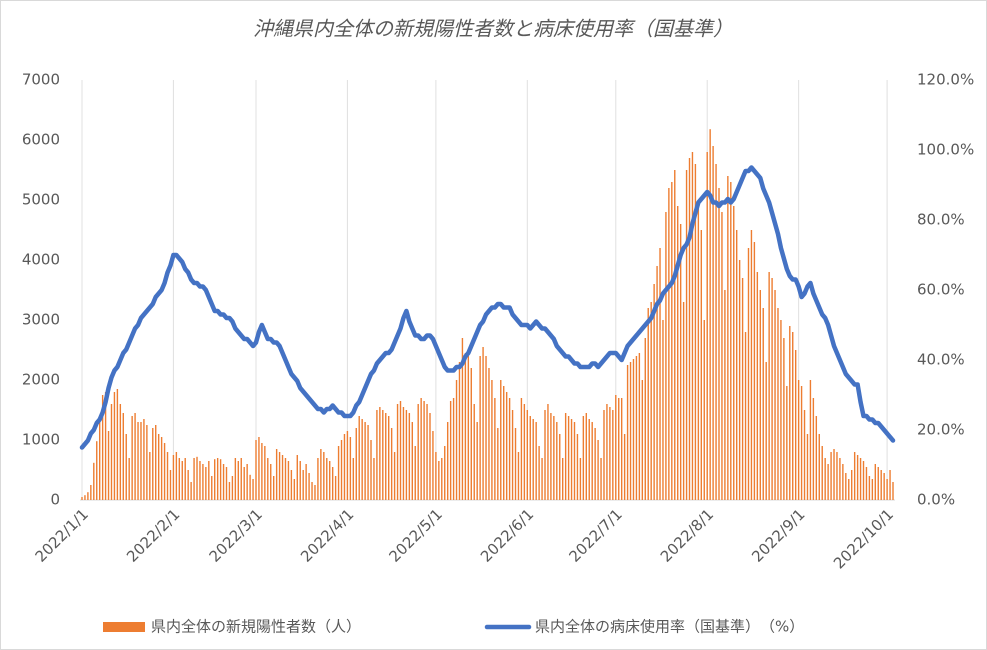 The width and height of the screenshot is (987, 650). I want to click on y-tick-label: 3000, so click(41, 320).